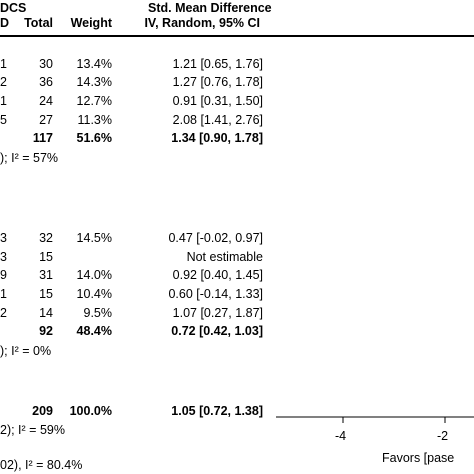 The image size is (474, 474). Describe the element at coordinates (202, 23) in the screenshot. I see `smd-method-header: IV, Random, 95% CI` at that location.